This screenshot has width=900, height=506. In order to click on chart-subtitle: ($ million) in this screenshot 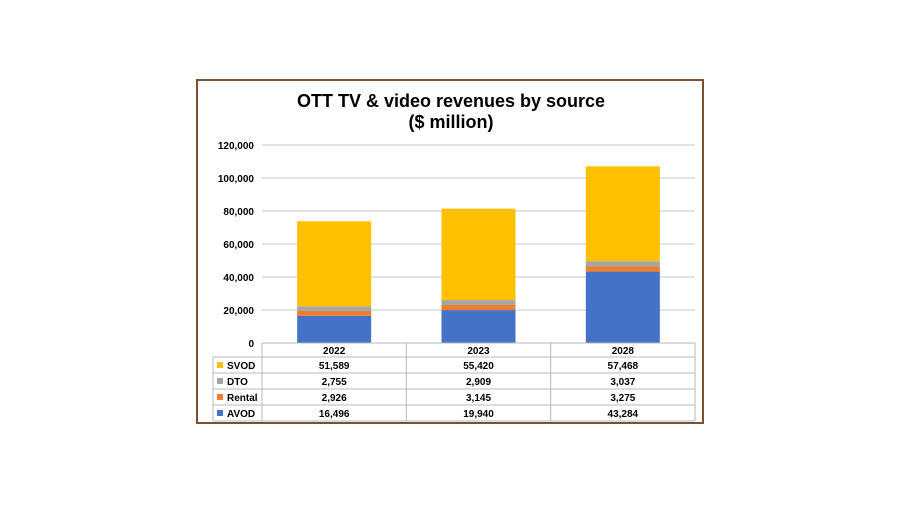, I will do `click(451, 122)`.